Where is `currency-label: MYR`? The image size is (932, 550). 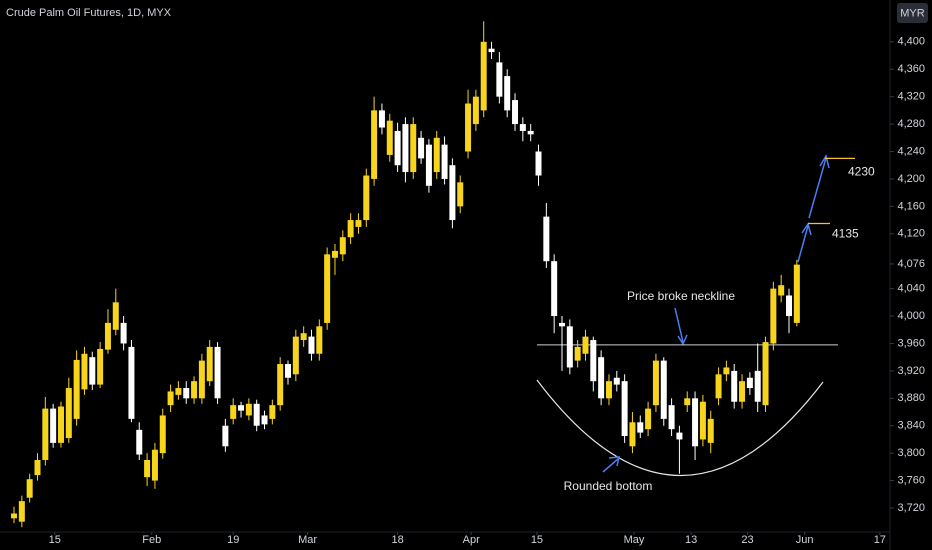
currency-label: MYR is located at coordinates (912, 13).